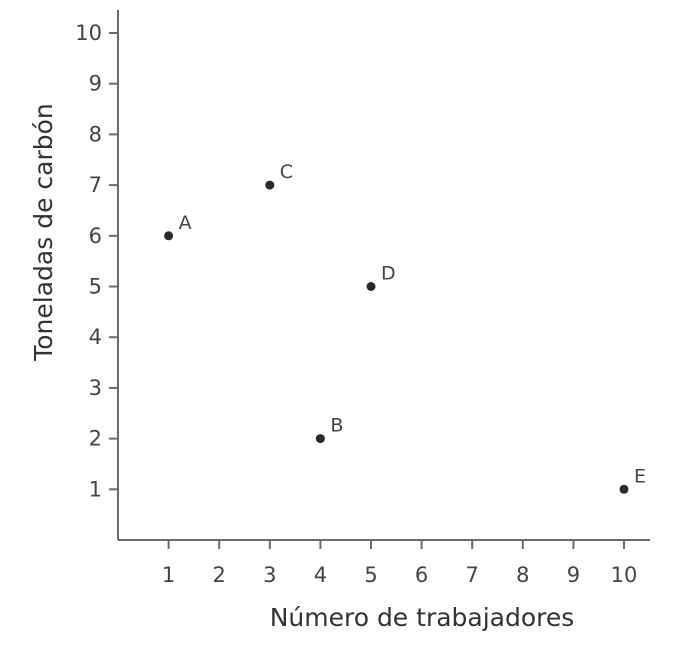 The height and width of the screenshot is (658, 692). I want to click on data-point-e, so click(624, 489).